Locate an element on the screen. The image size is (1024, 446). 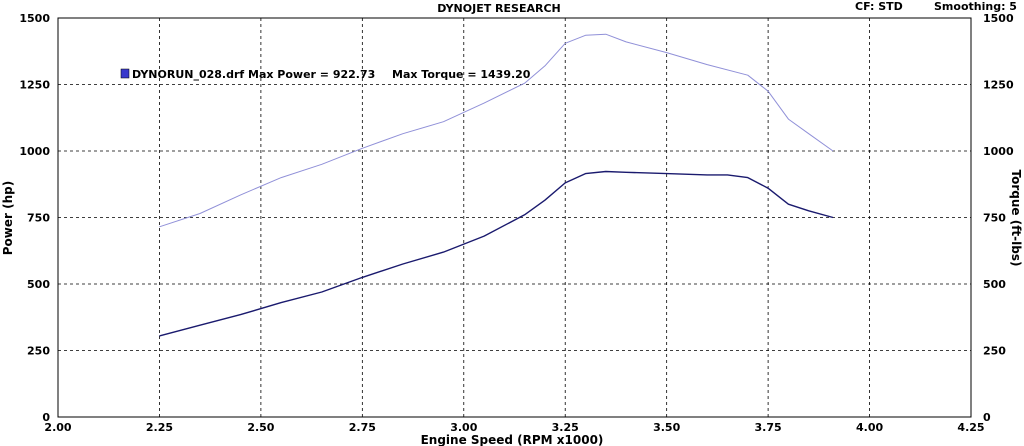
x-tick-label: 4.00 is located at coordinates (869, 427).